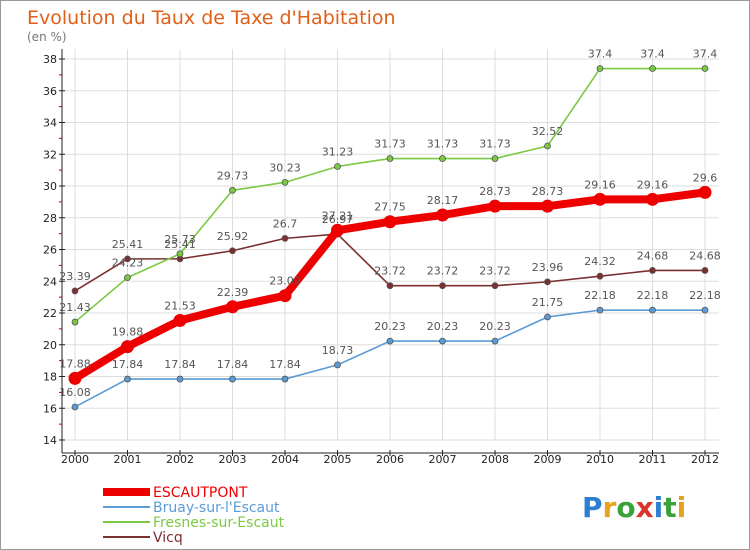 This screenshot has height=550, width=750. Describe the element at coordinates (443, 200) in the screenshot. I see `data-label: 28.17` at that location.